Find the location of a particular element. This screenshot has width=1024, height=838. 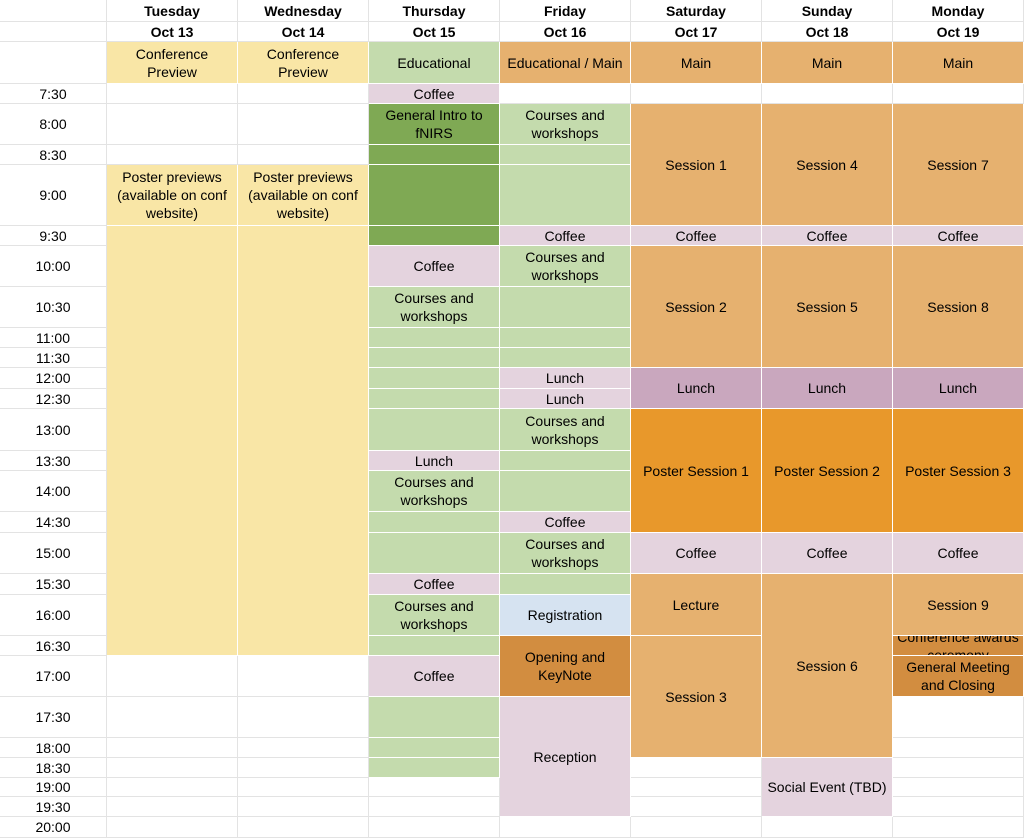

time-label: 12:00 is located at coordinates (53, 378).